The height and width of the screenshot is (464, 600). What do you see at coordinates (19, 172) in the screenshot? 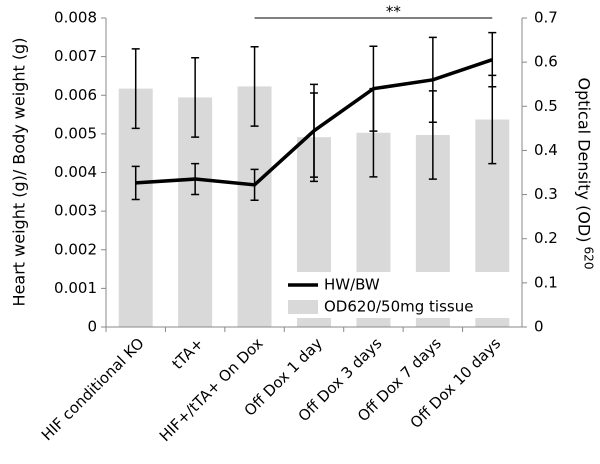
I see `y-axis-title: Heart weight (g)/ Body weight (g)` at bounding box center [19, 172].